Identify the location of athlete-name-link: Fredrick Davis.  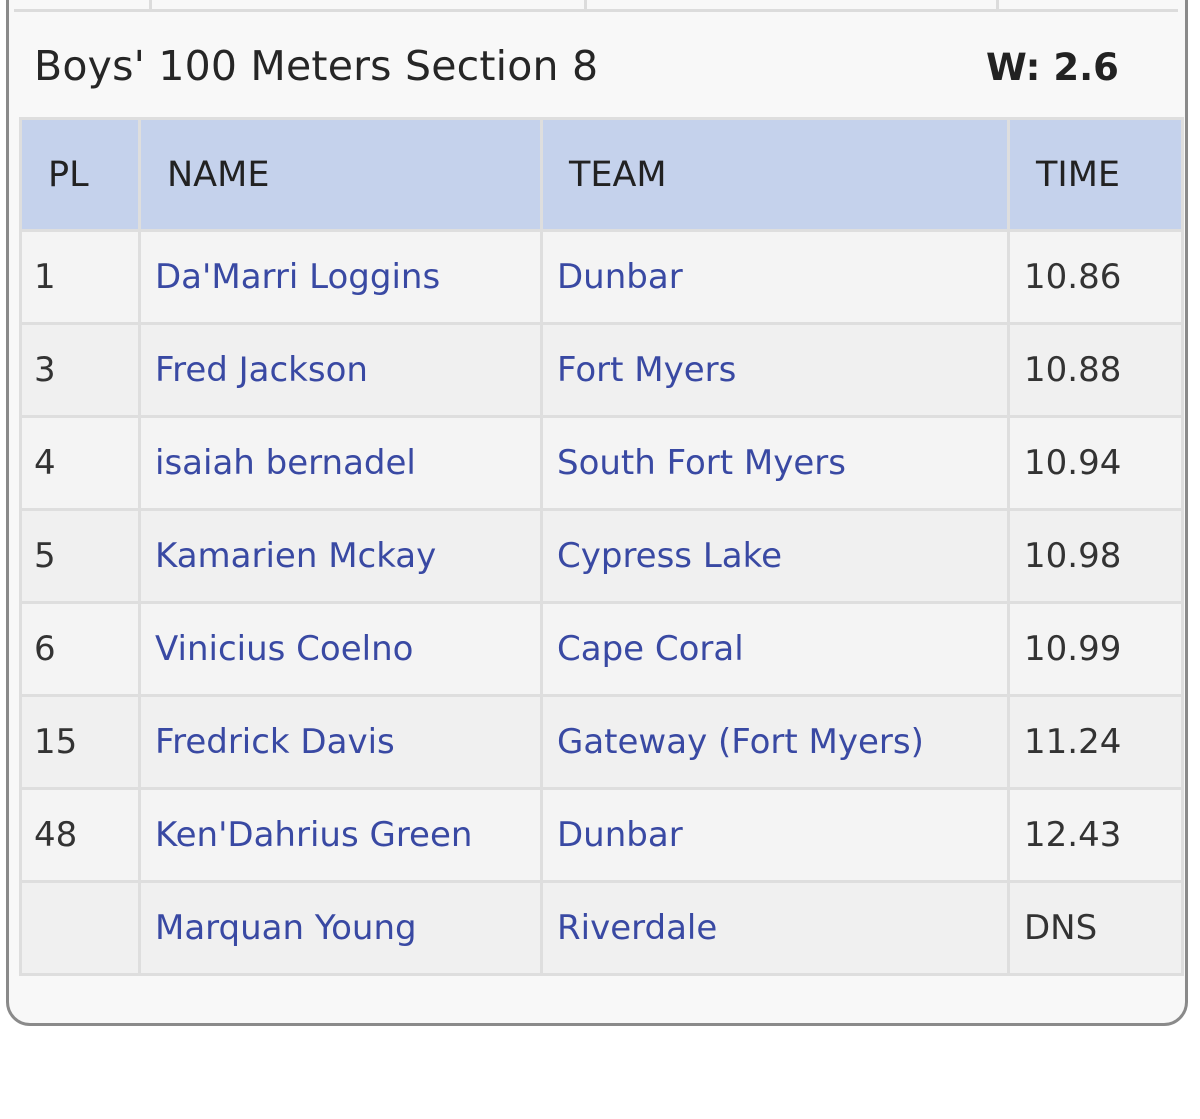
(340, 742).